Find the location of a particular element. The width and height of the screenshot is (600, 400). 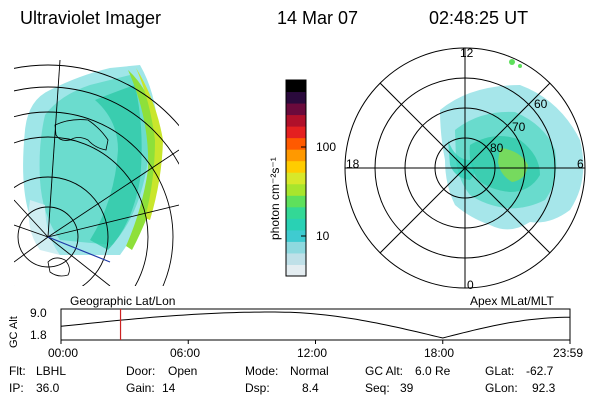

glat-value: -62.7 is located at coordinates (540, 371).